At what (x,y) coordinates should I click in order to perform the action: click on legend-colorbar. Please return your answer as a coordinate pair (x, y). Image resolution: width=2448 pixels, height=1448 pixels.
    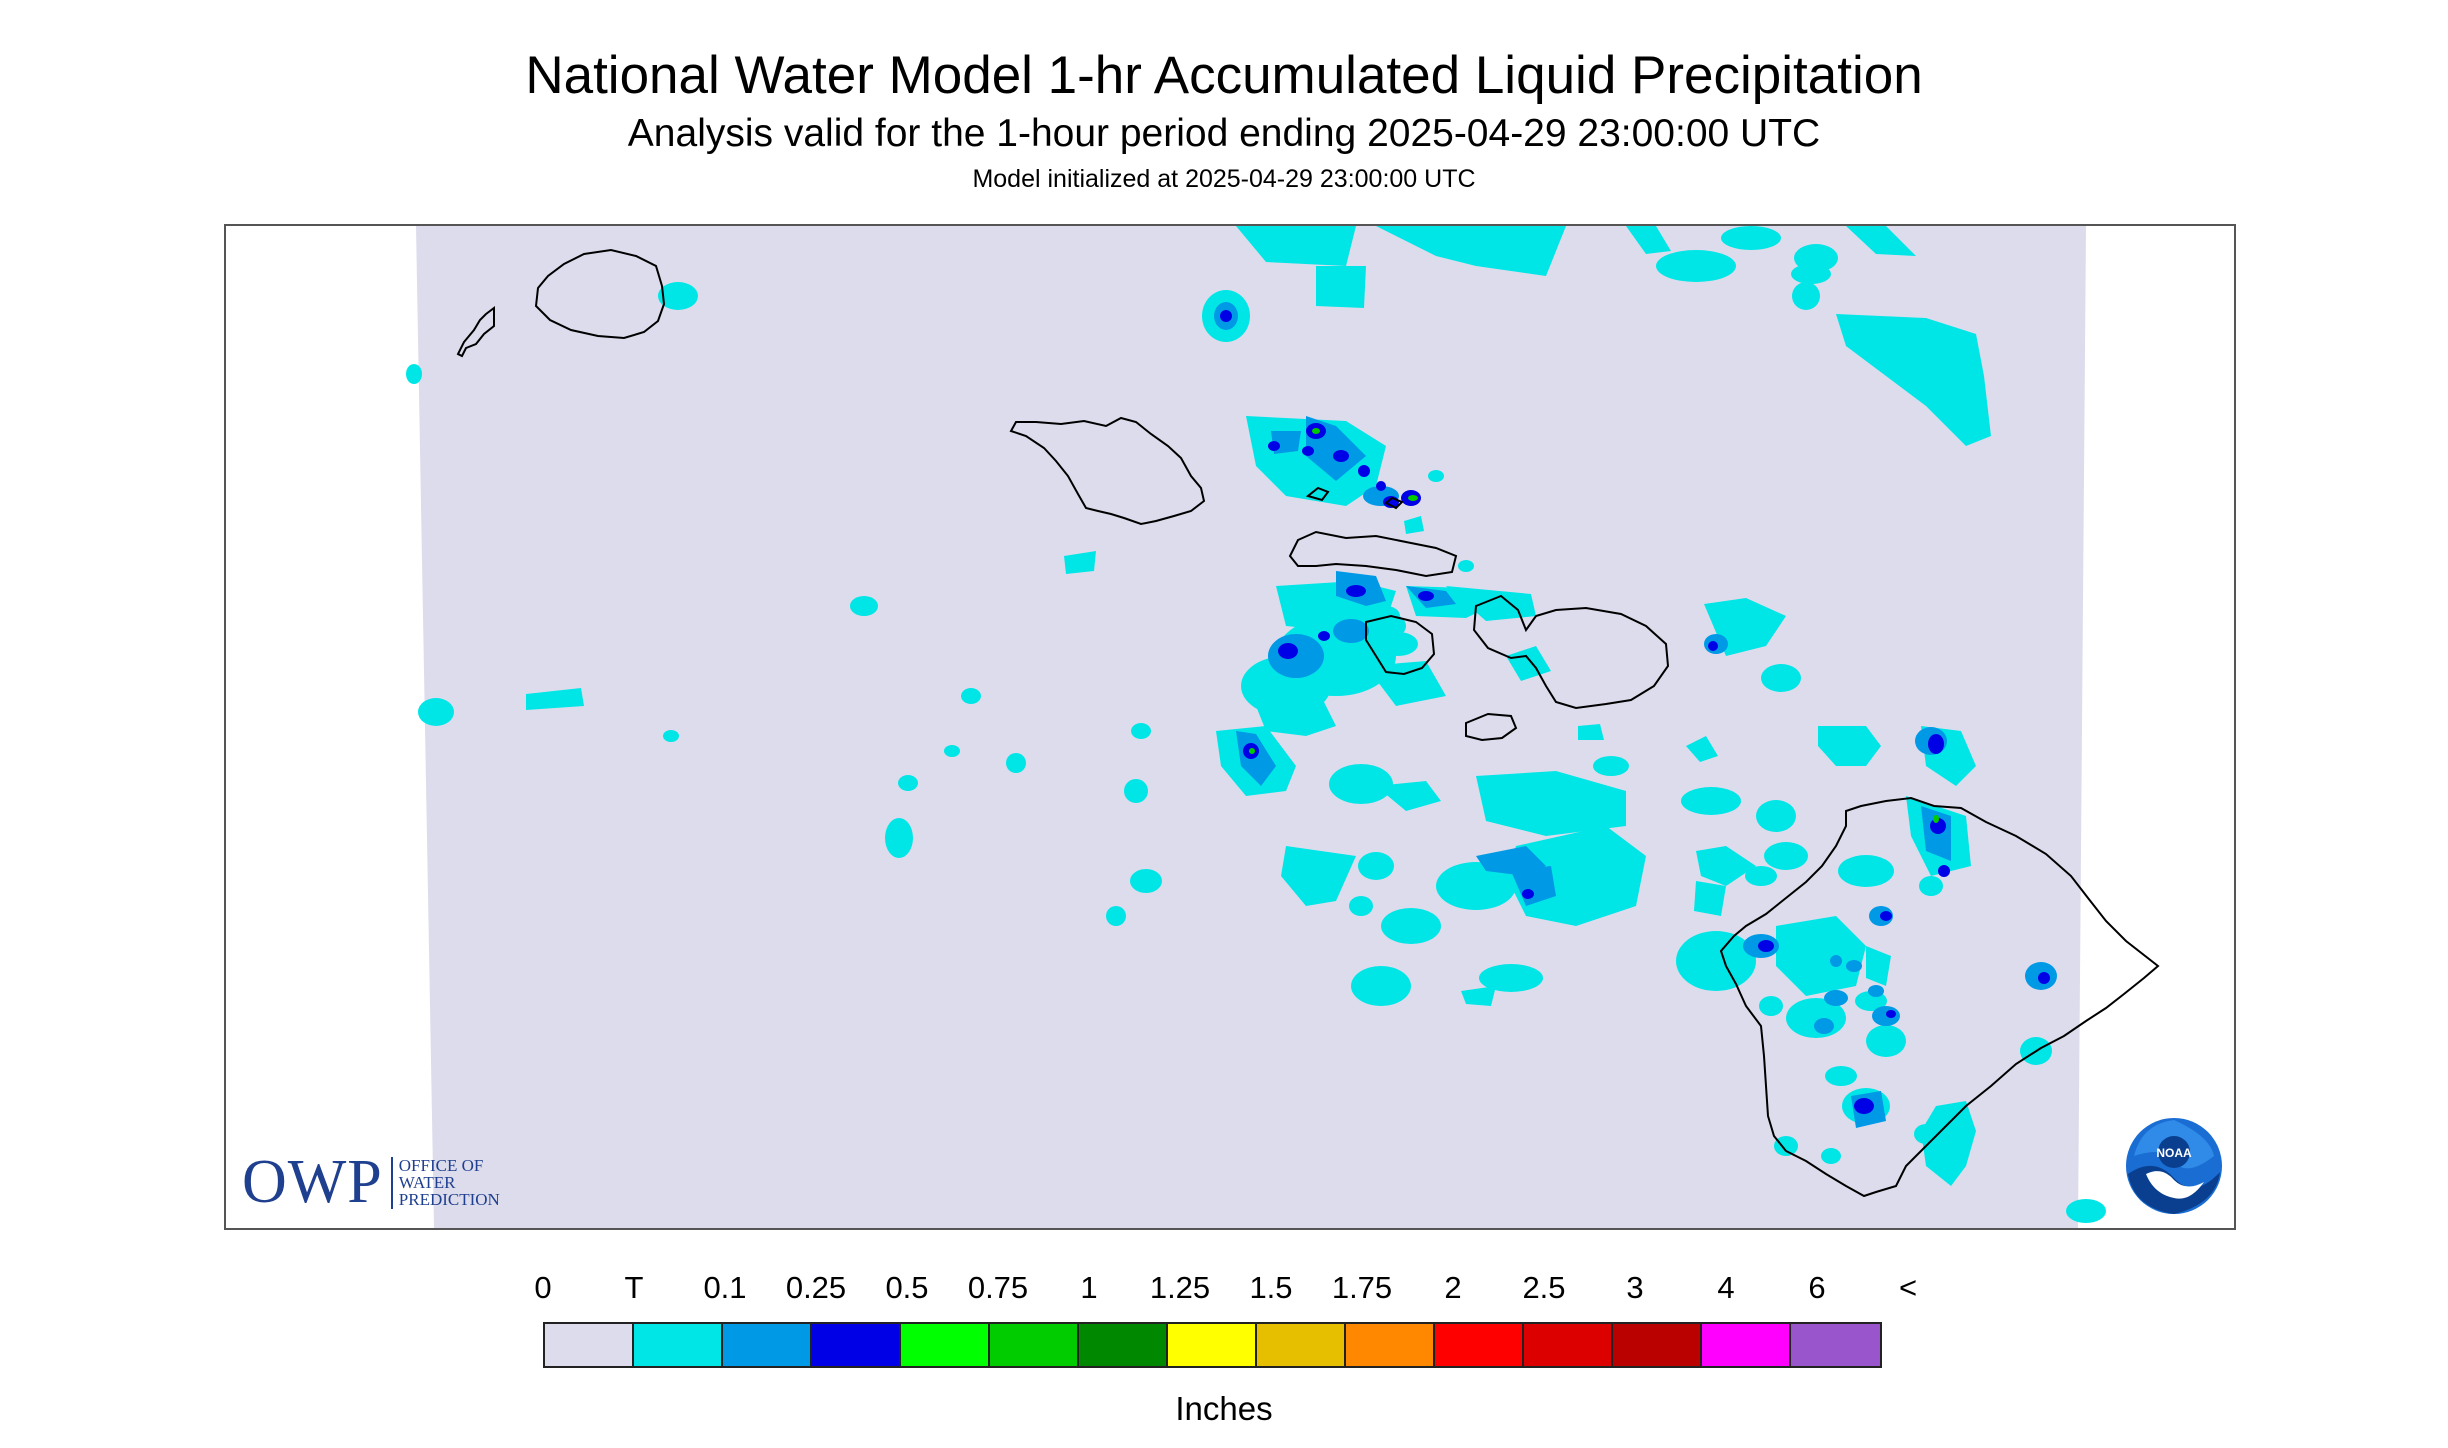
    Looking at the image, I should click on (1212, 1345).